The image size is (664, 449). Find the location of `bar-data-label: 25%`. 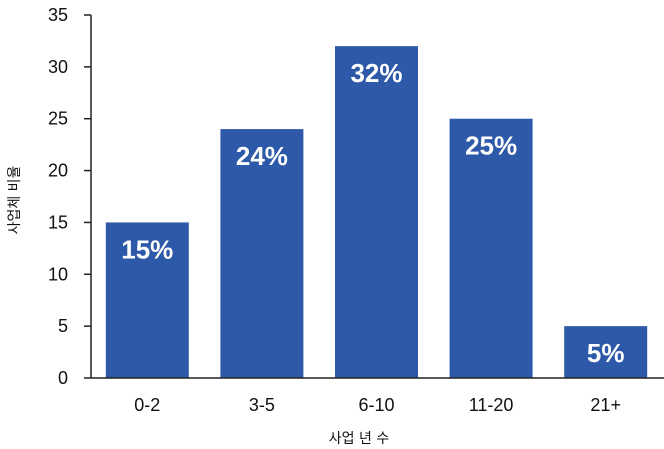

bar-data-label: 25% is located at coordinates (491, 146).